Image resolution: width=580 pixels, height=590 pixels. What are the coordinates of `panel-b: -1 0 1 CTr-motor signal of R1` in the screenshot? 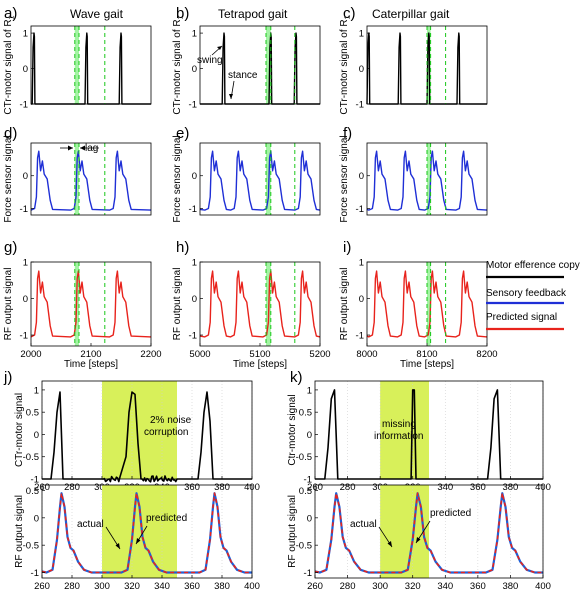 It's located at (246, 65).